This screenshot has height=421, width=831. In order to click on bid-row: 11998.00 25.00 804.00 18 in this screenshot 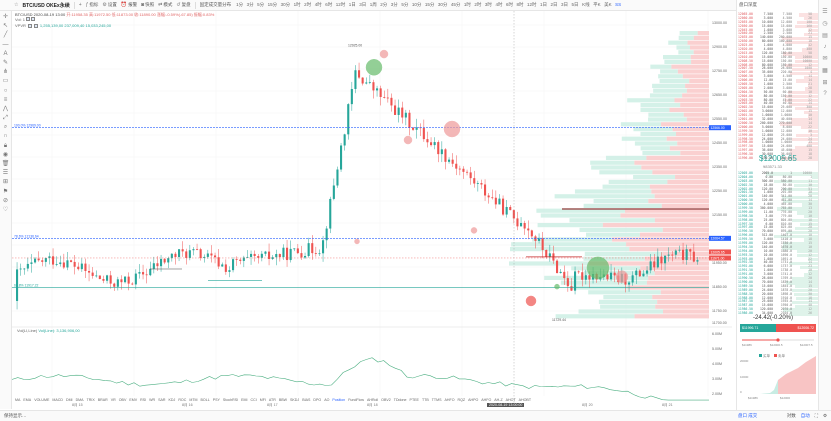, I will do `click(778, 220)`.